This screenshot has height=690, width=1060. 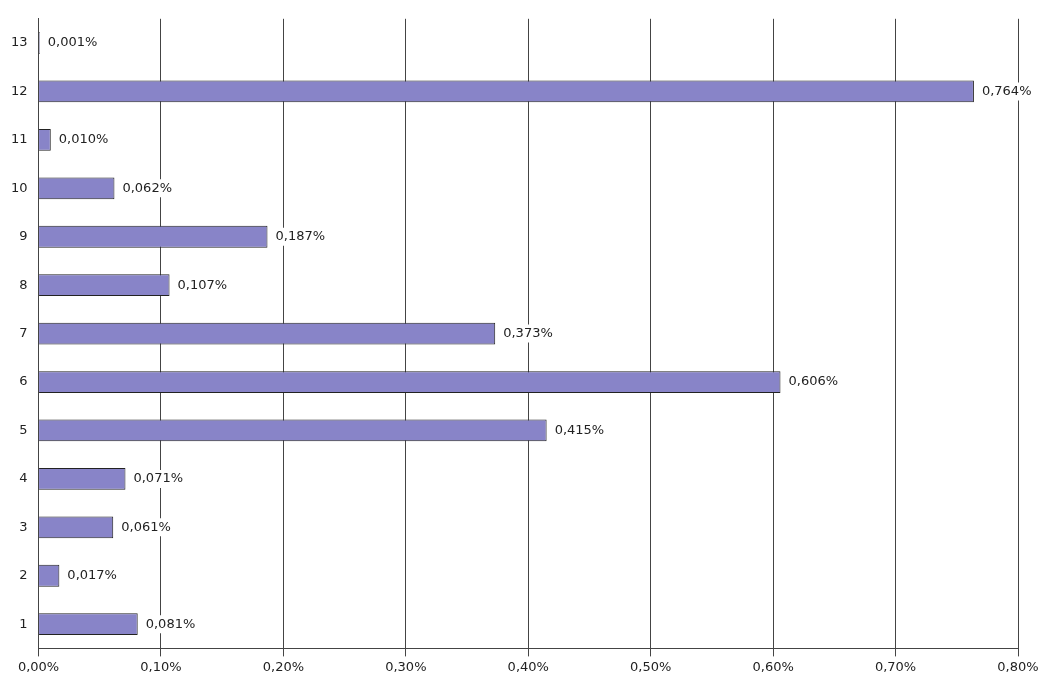 I want to click on data-label: 0,010%, so click(x=83, y=139).